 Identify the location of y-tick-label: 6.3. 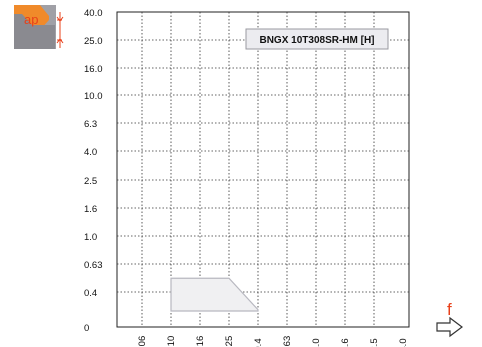
(90, 124).